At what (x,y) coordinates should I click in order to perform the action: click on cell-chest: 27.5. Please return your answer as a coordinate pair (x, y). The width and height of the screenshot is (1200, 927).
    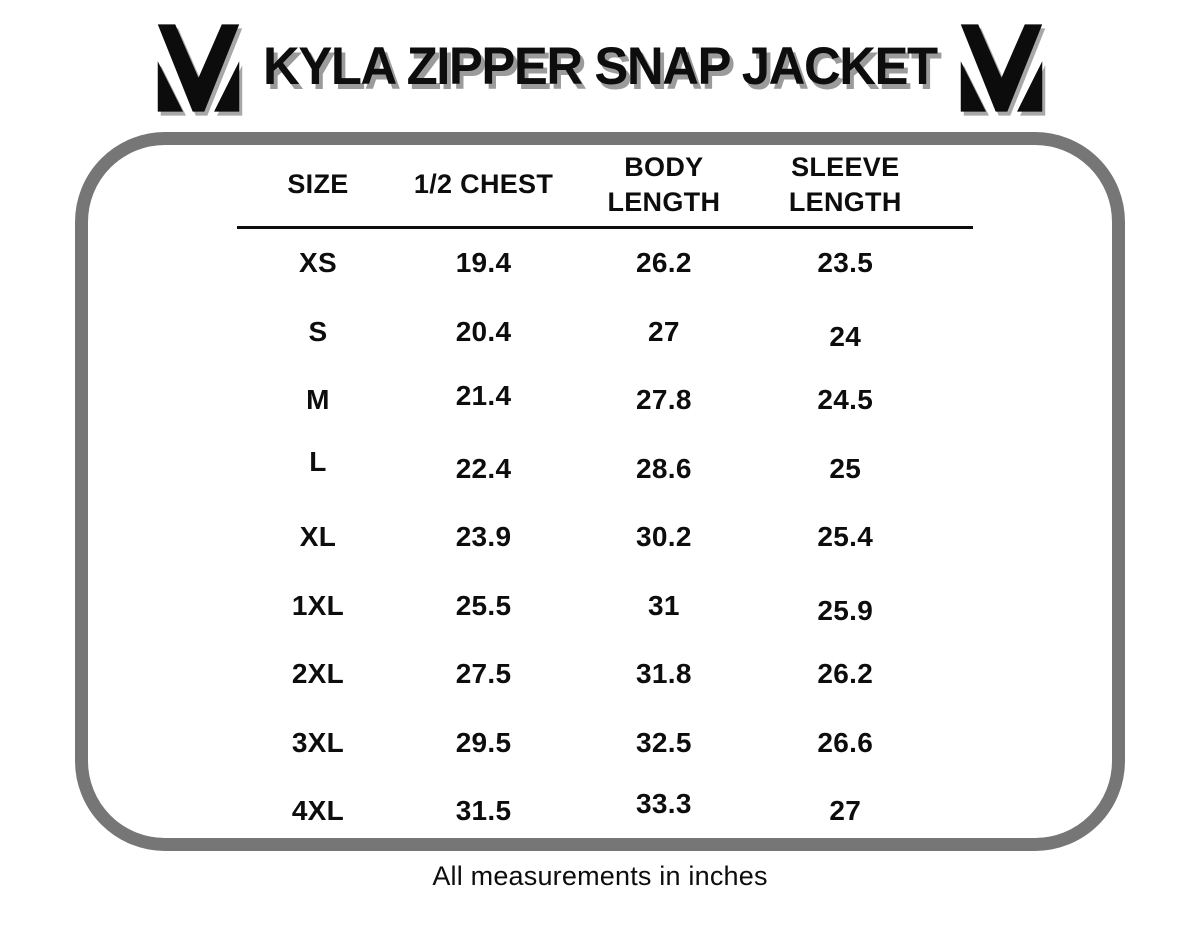
    Looking at the image, I should click on (483, 674).